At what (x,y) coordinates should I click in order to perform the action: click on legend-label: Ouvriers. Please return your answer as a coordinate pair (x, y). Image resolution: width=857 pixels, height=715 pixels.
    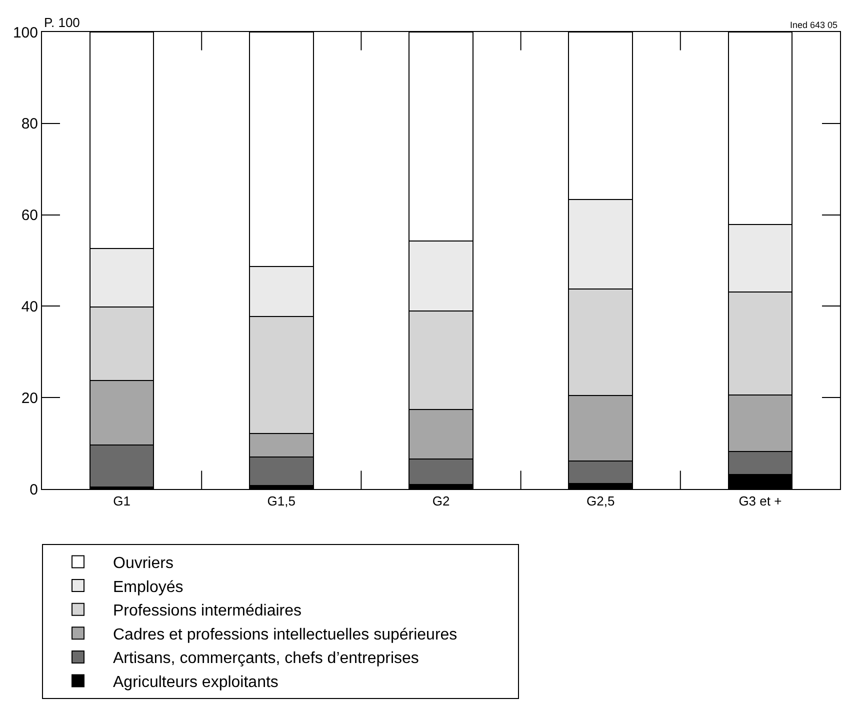
    Looking at the image, I should click on (143, 563).